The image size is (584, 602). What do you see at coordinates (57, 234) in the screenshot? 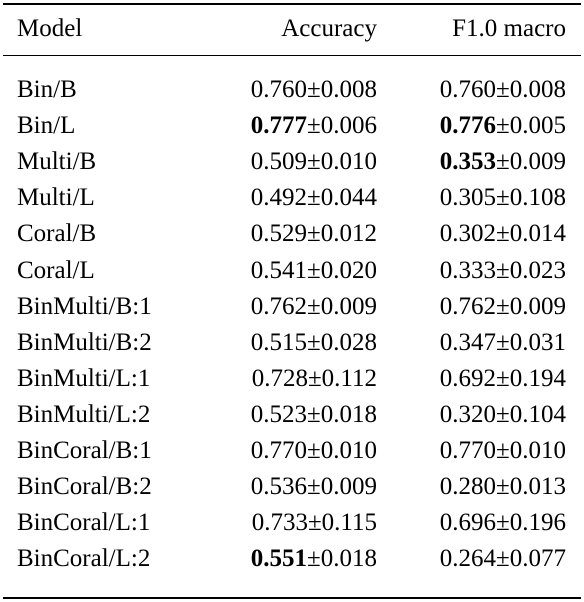
I see `model-name-cell: Coral/B` at bounding box center [57, 234].